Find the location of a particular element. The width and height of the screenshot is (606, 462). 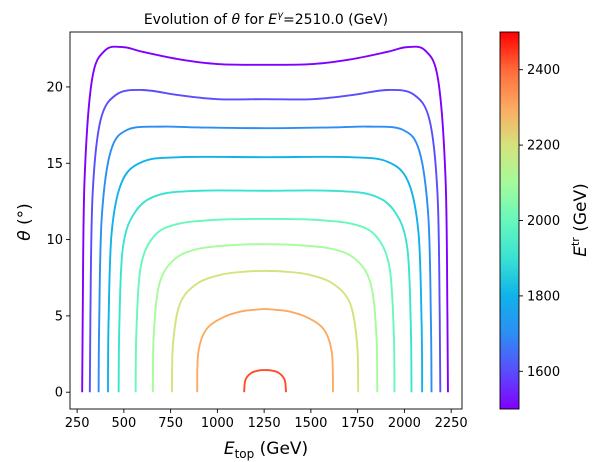

colorbar-tick-label: 1600 is located at coordinates (543, 372).